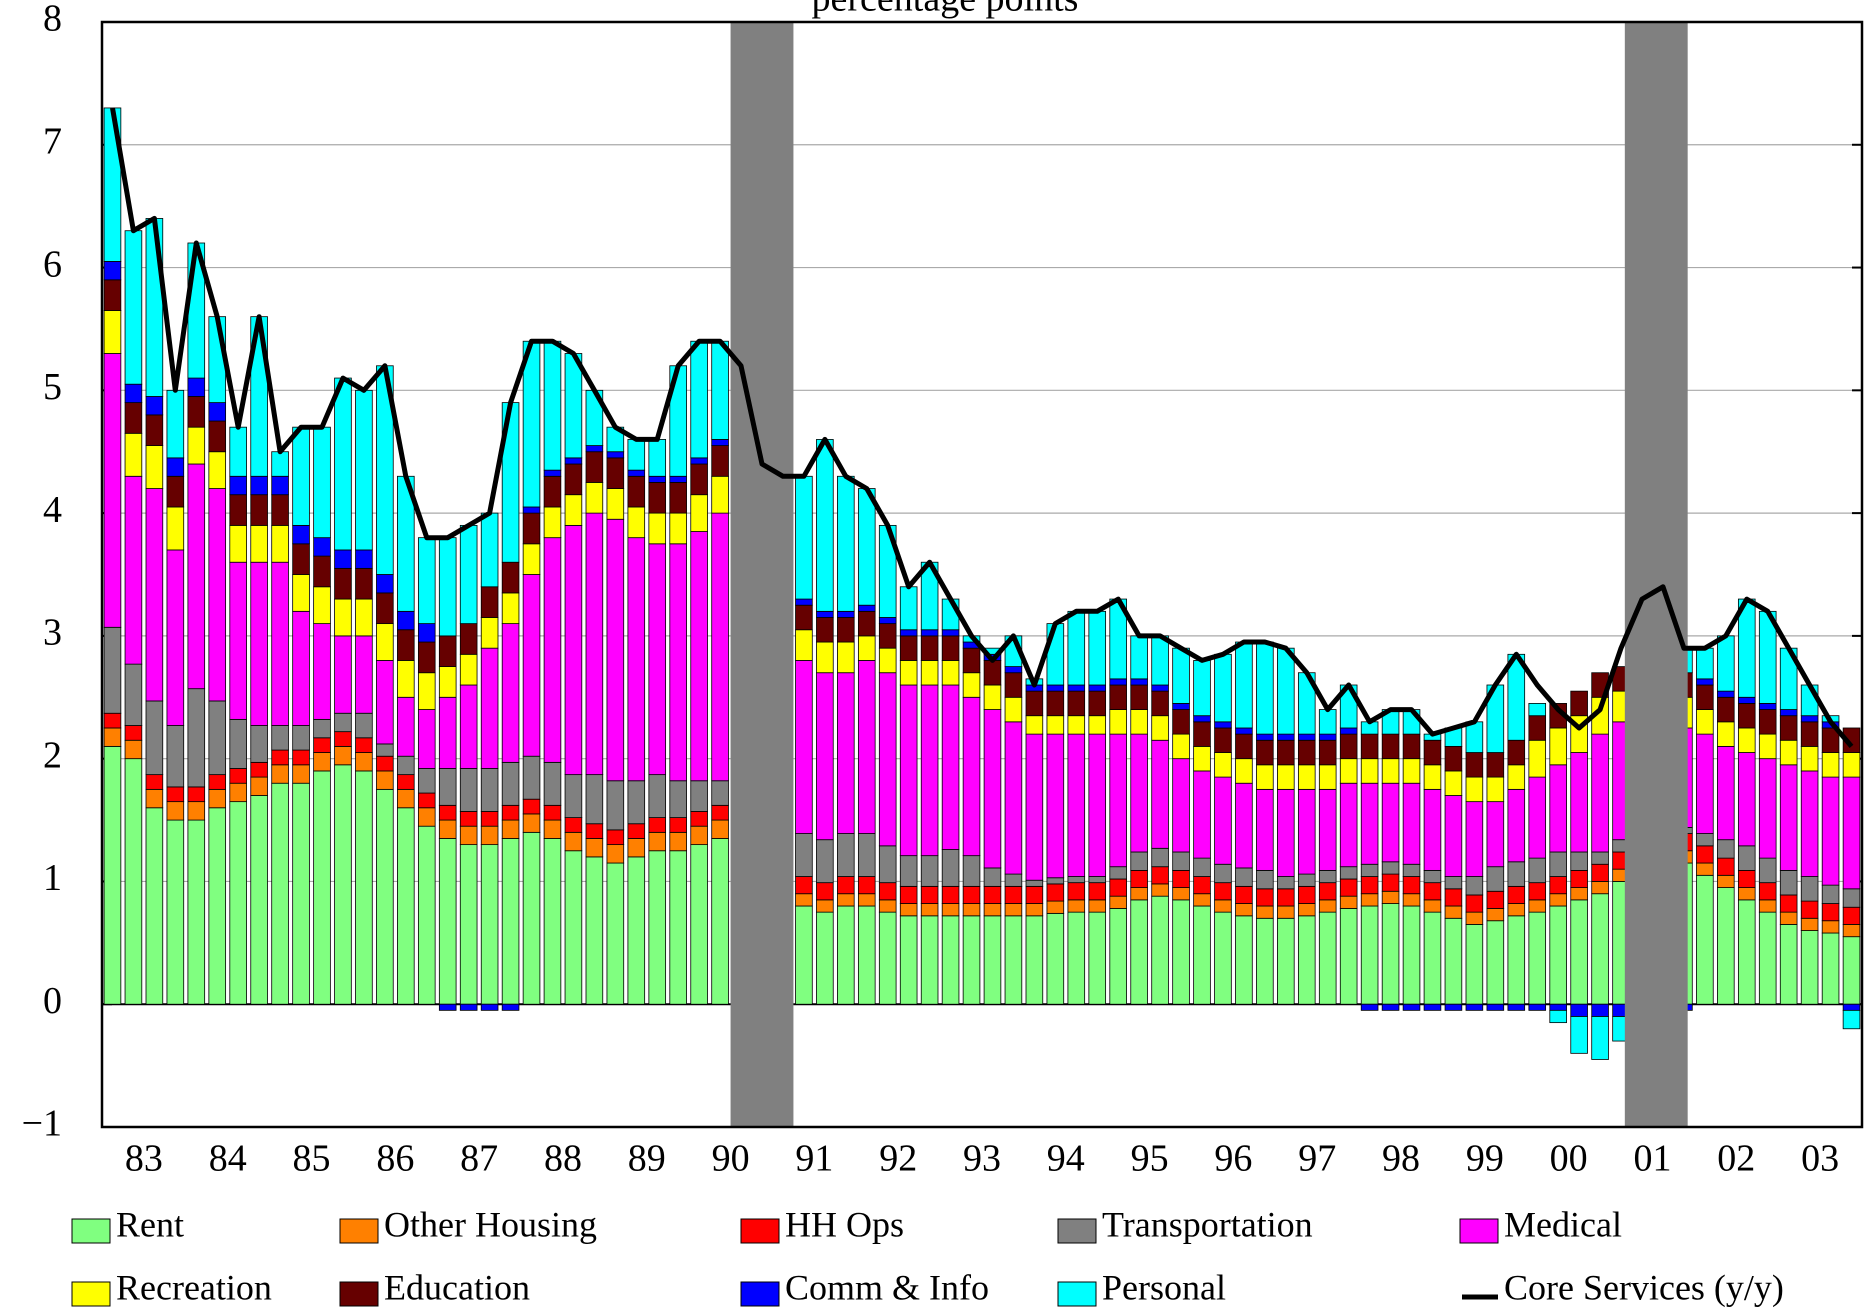 The height and width of the screenshot is (1311, 1872). What do you see at coordinates (1164, 1287) in the screenshot?
I see `legend-label: Personal` at bounding box center [1164, 1287].